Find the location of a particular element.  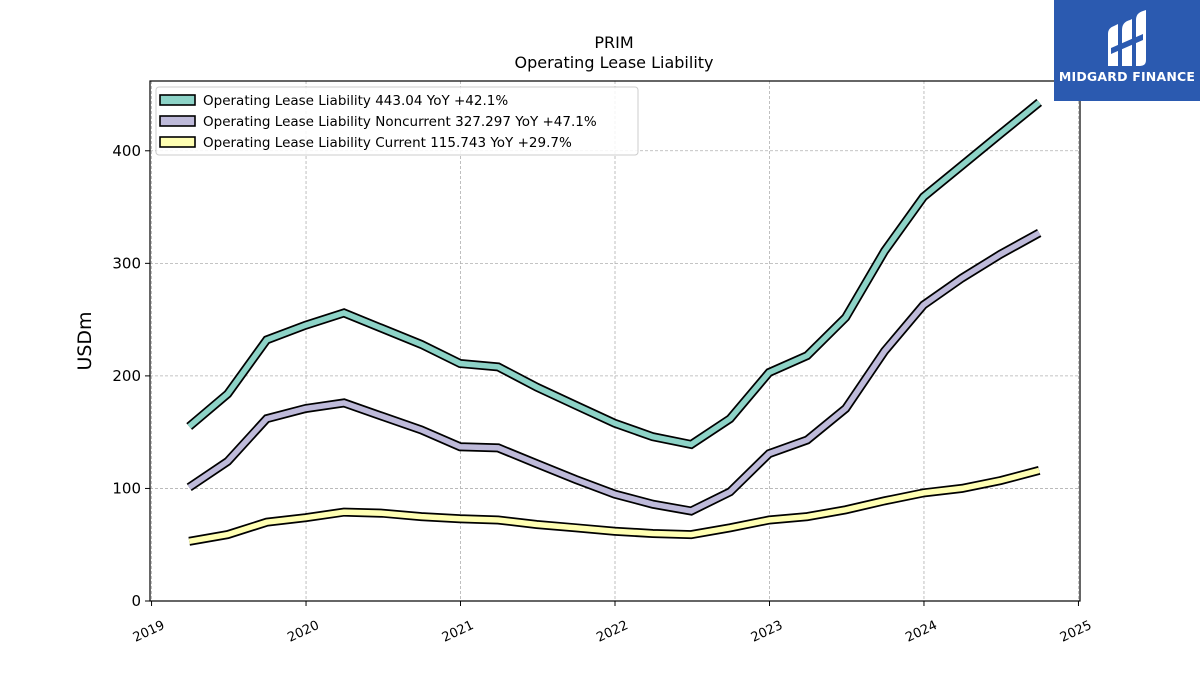

legend-box is located at coordinates (397, 121).